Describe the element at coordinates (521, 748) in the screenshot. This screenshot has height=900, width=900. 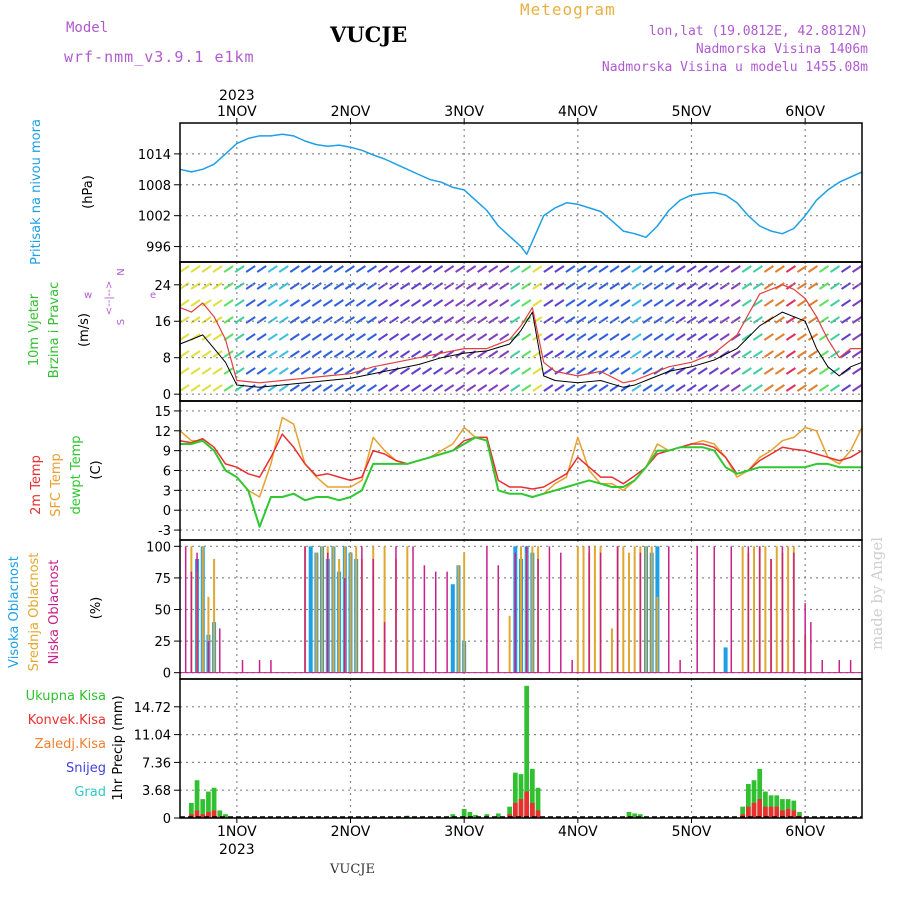
I see `panel-frame` at that location.